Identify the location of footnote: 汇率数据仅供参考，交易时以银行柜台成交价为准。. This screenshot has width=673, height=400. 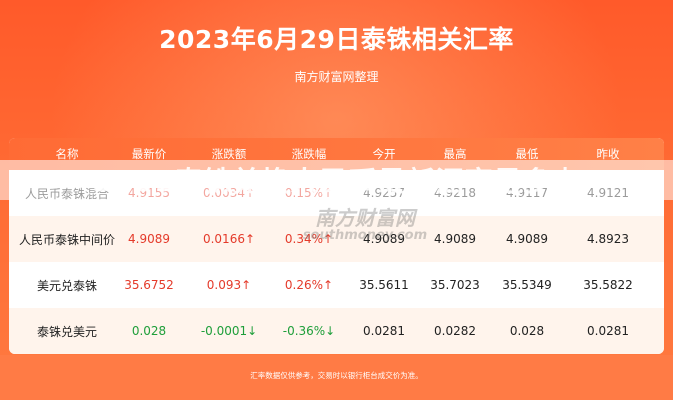
(336, 375).